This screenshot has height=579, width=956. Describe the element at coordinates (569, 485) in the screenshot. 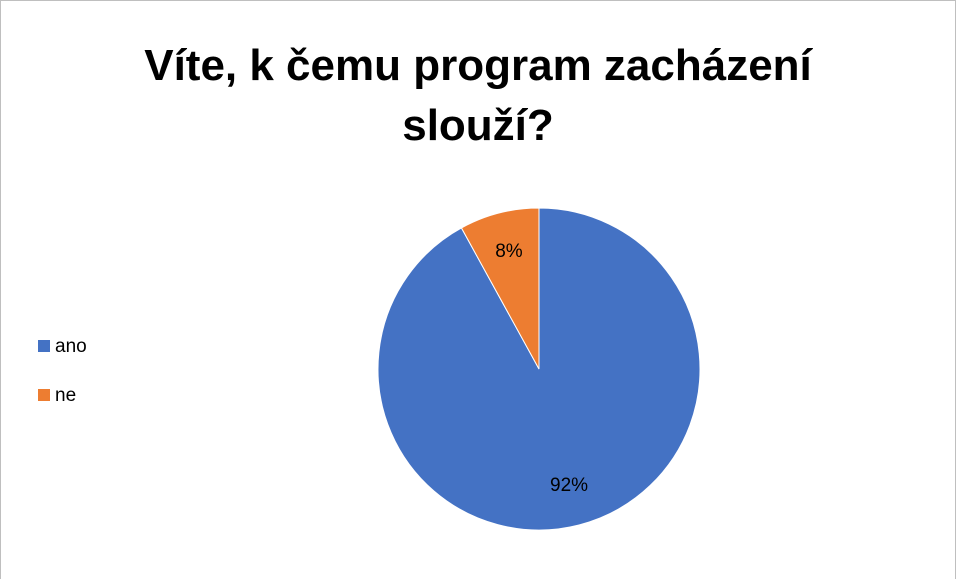

I see `data-label: 92%` at that location.